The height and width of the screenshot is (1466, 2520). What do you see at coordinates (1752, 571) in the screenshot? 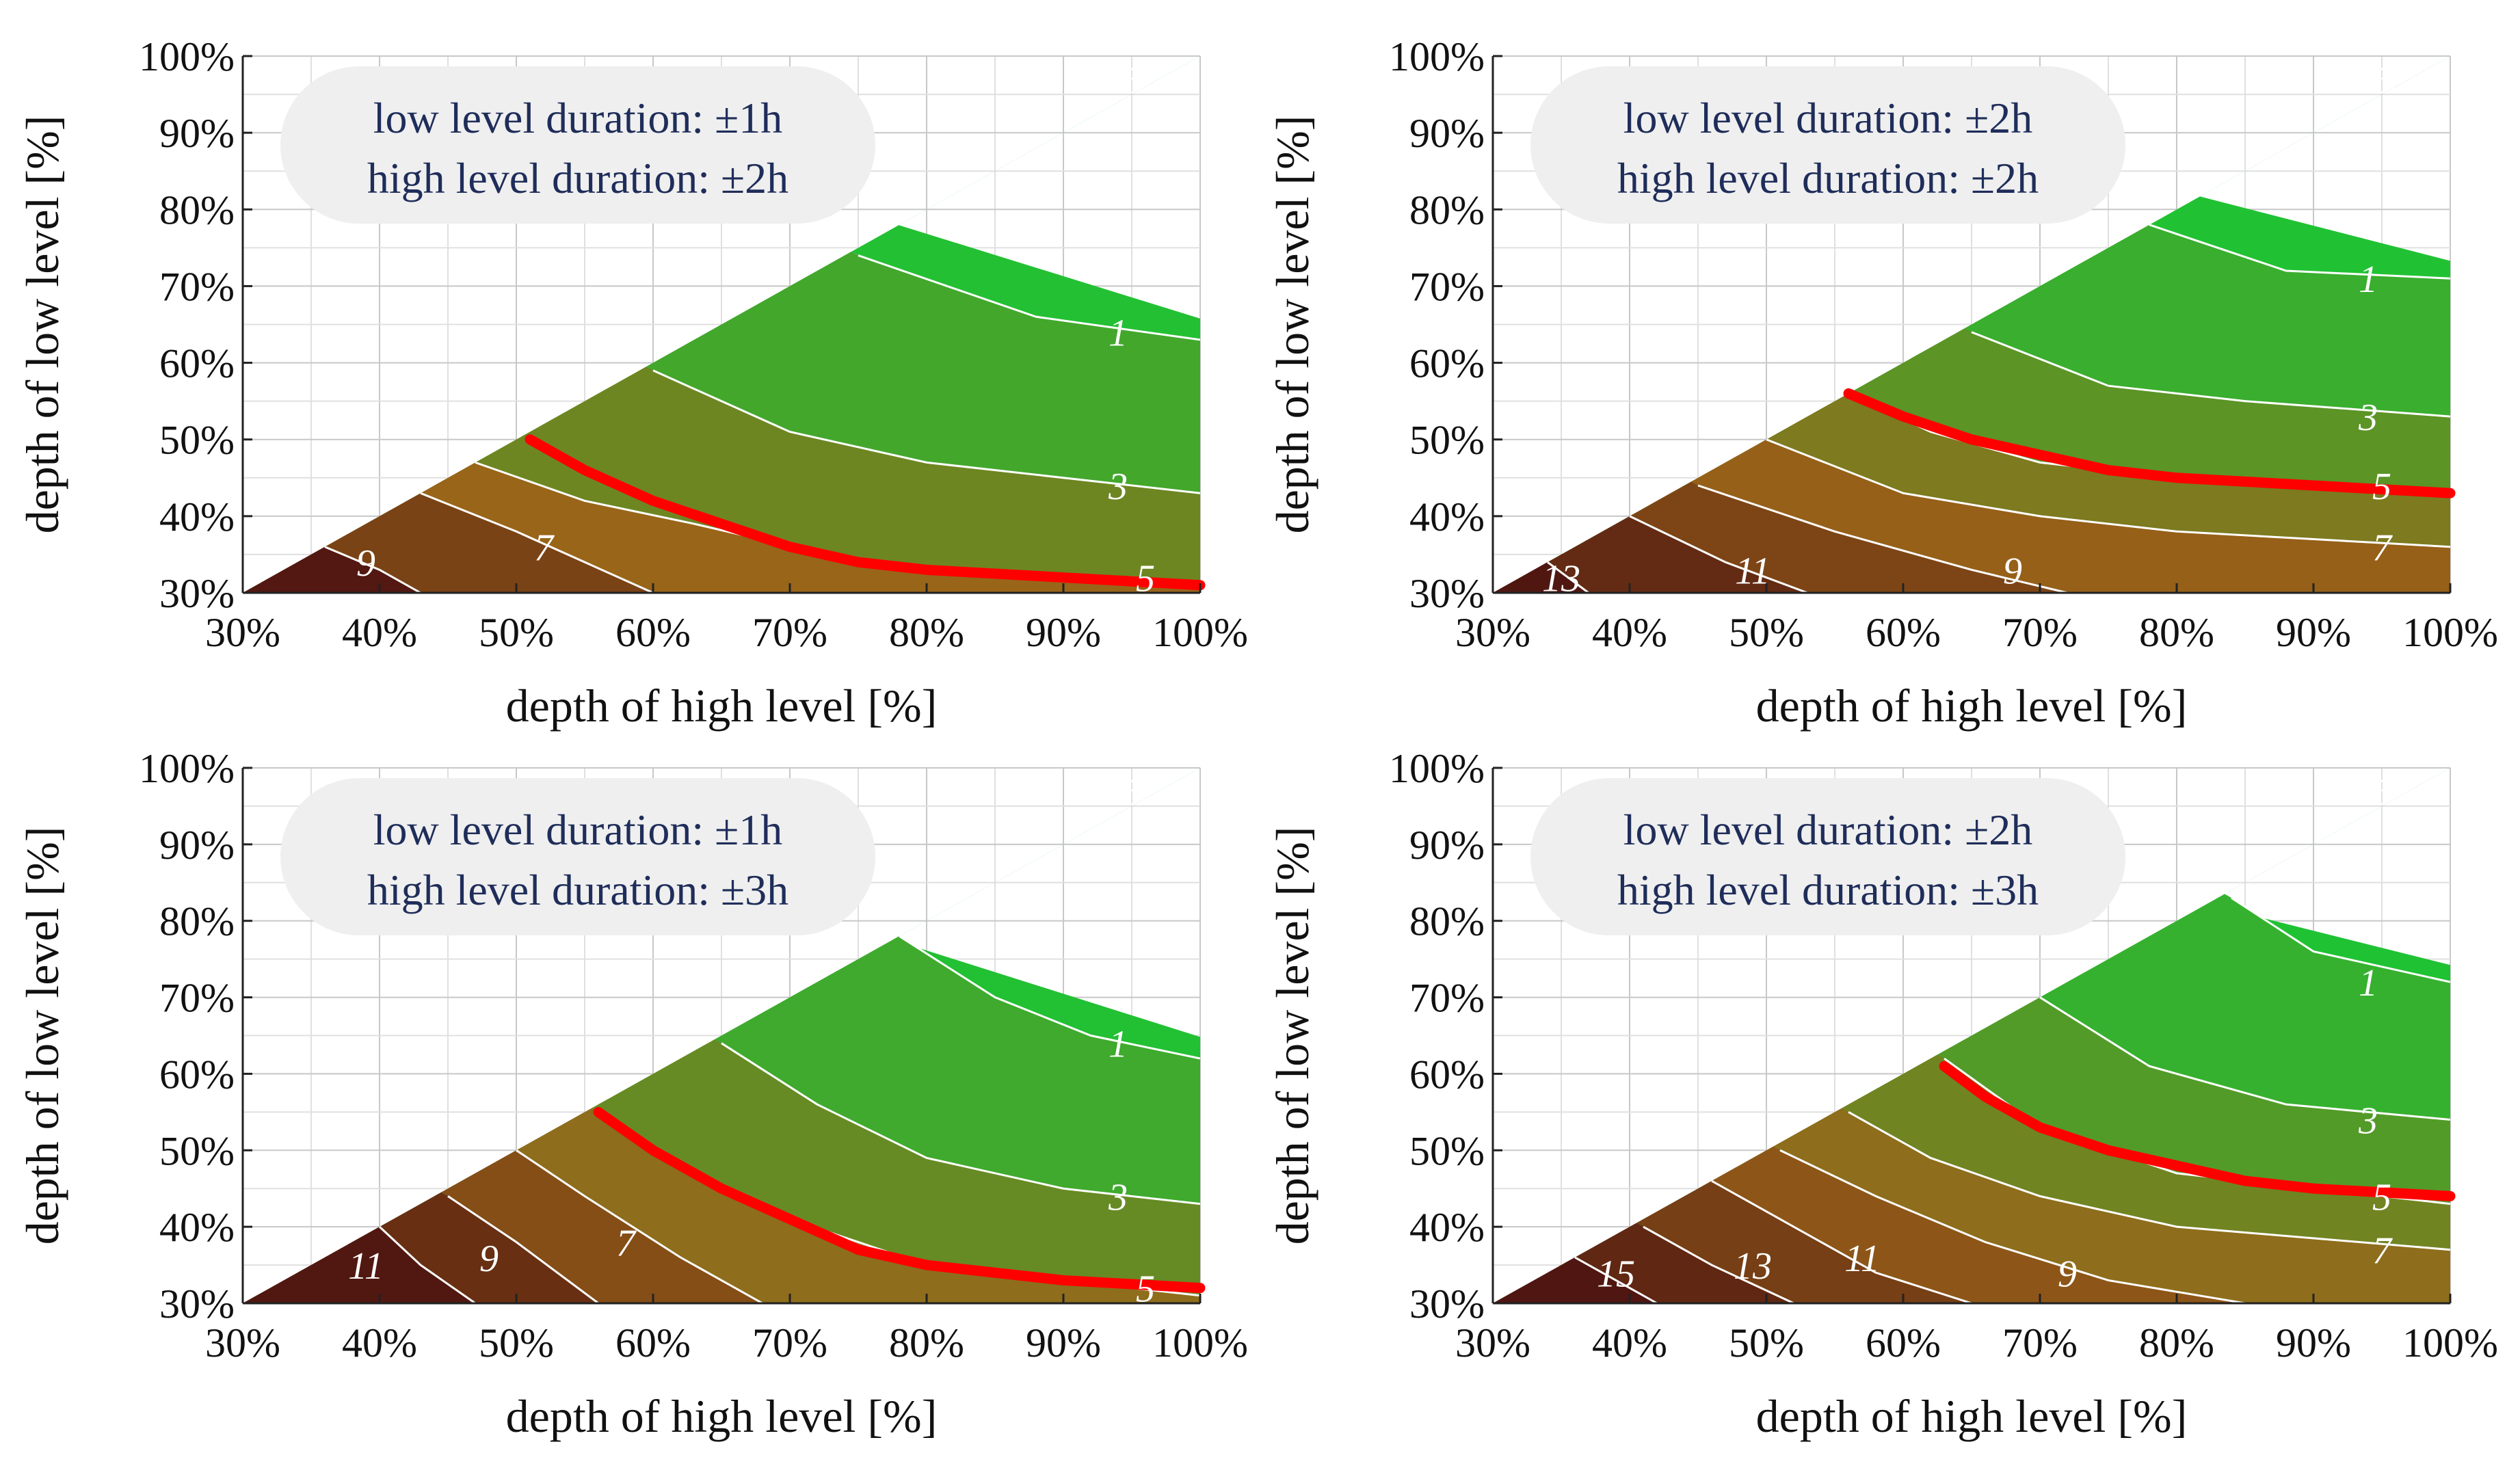
I see `contour-label: 11` at bounding box center [1752, 571].